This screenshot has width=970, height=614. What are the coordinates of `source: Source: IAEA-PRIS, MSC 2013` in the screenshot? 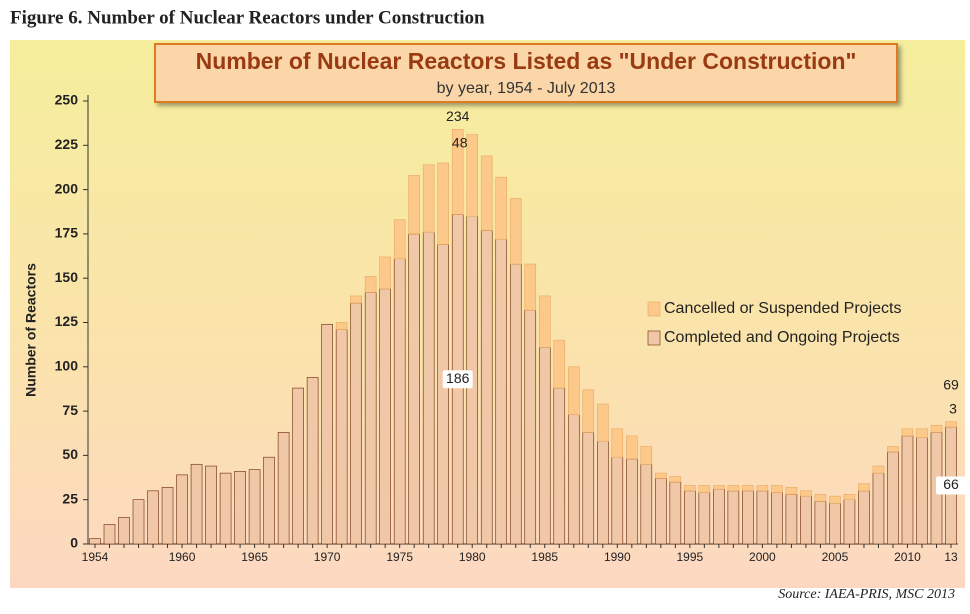 It's located at (866, 594).